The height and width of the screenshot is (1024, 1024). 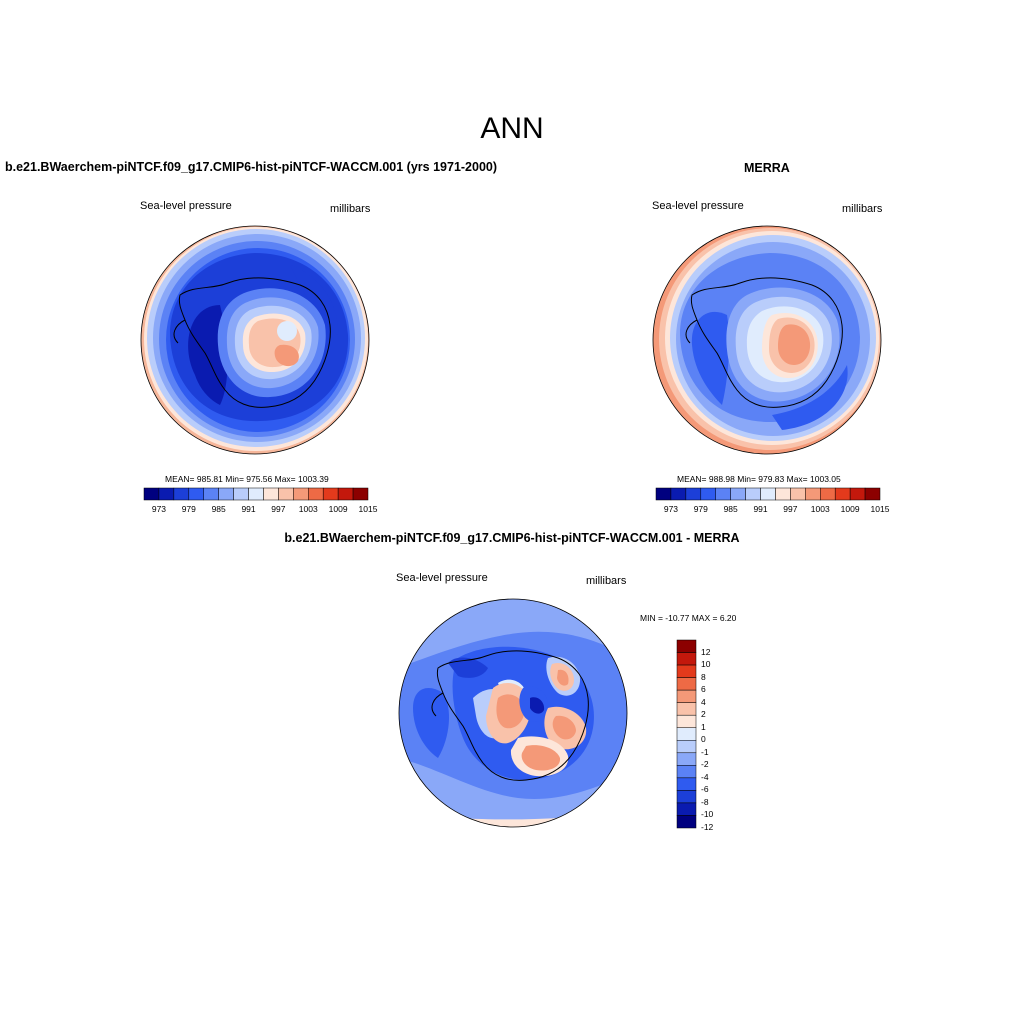 I want to click on colorbar-tick-label: 8, so click(x=703, y=676).